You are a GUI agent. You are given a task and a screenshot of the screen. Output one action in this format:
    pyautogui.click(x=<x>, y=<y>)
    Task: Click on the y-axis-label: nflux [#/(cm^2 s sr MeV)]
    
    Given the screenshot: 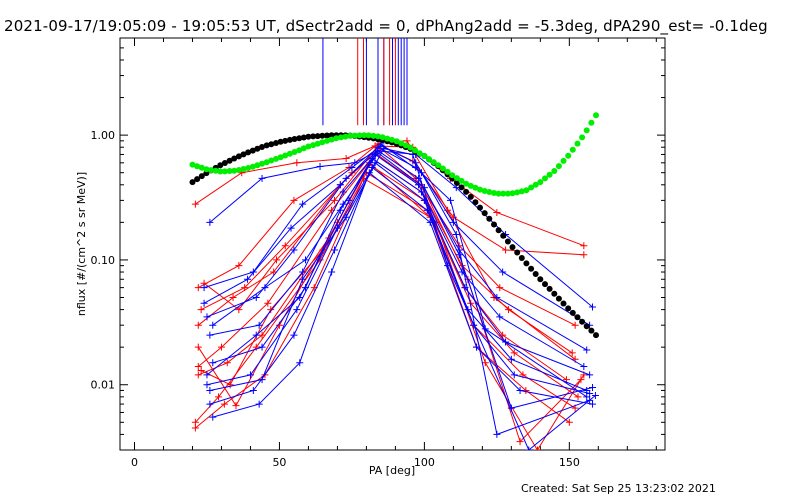 What is the action you would take?
    pyautogui.click(x=81, y=244)
    